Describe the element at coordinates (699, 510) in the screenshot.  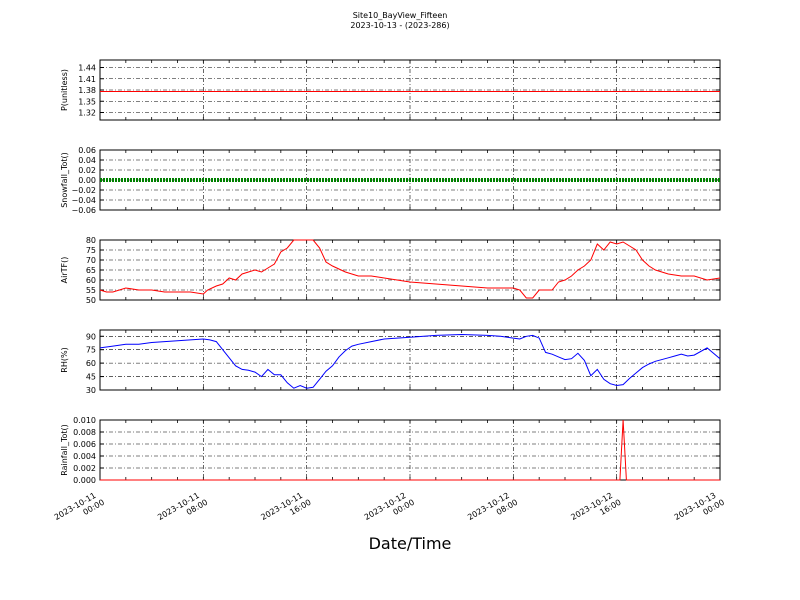
I see `x-tick-label: 2023-10-1300:00` at that location.